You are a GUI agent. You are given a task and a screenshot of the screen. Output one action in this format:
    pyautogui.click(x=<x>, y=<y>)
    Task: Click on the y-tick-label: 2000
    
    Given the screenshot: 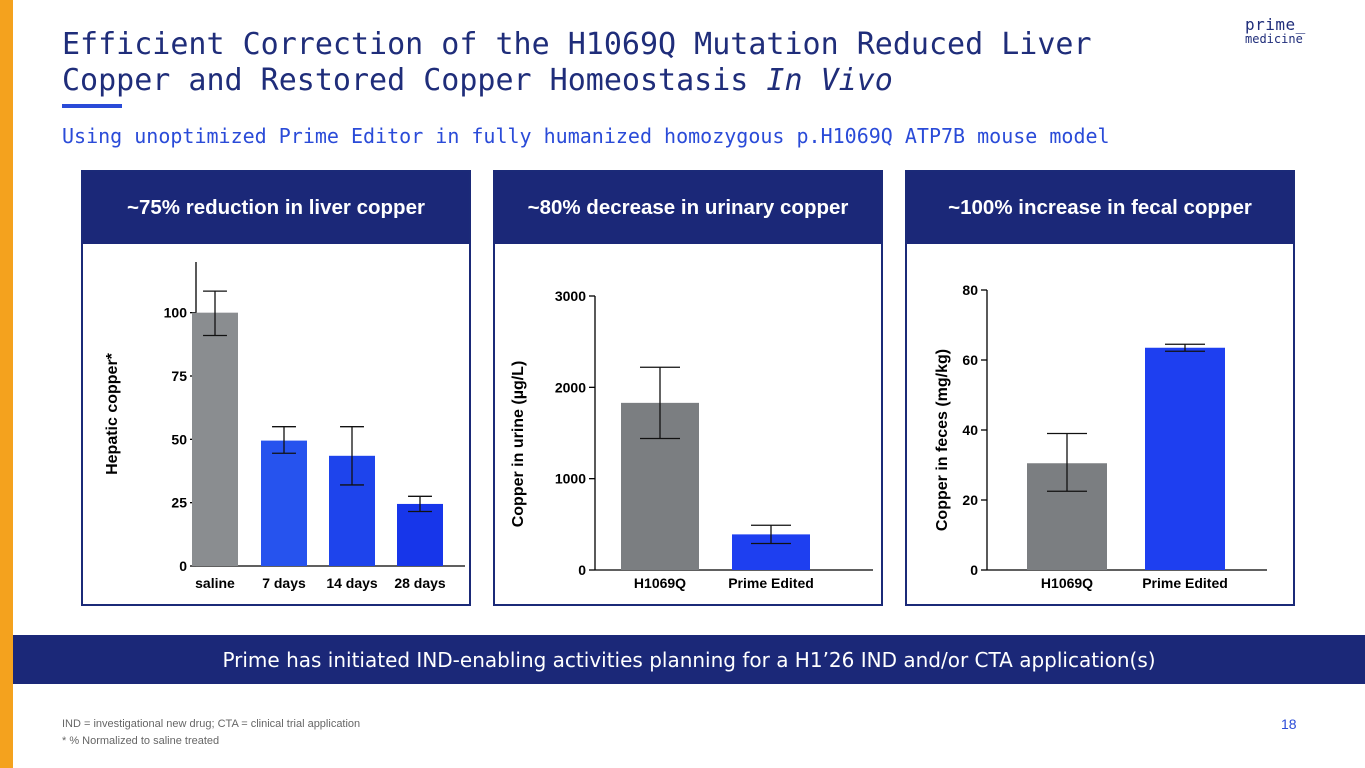 What is the action you would take?
    pyautogui.click(x=570, y=387)
    